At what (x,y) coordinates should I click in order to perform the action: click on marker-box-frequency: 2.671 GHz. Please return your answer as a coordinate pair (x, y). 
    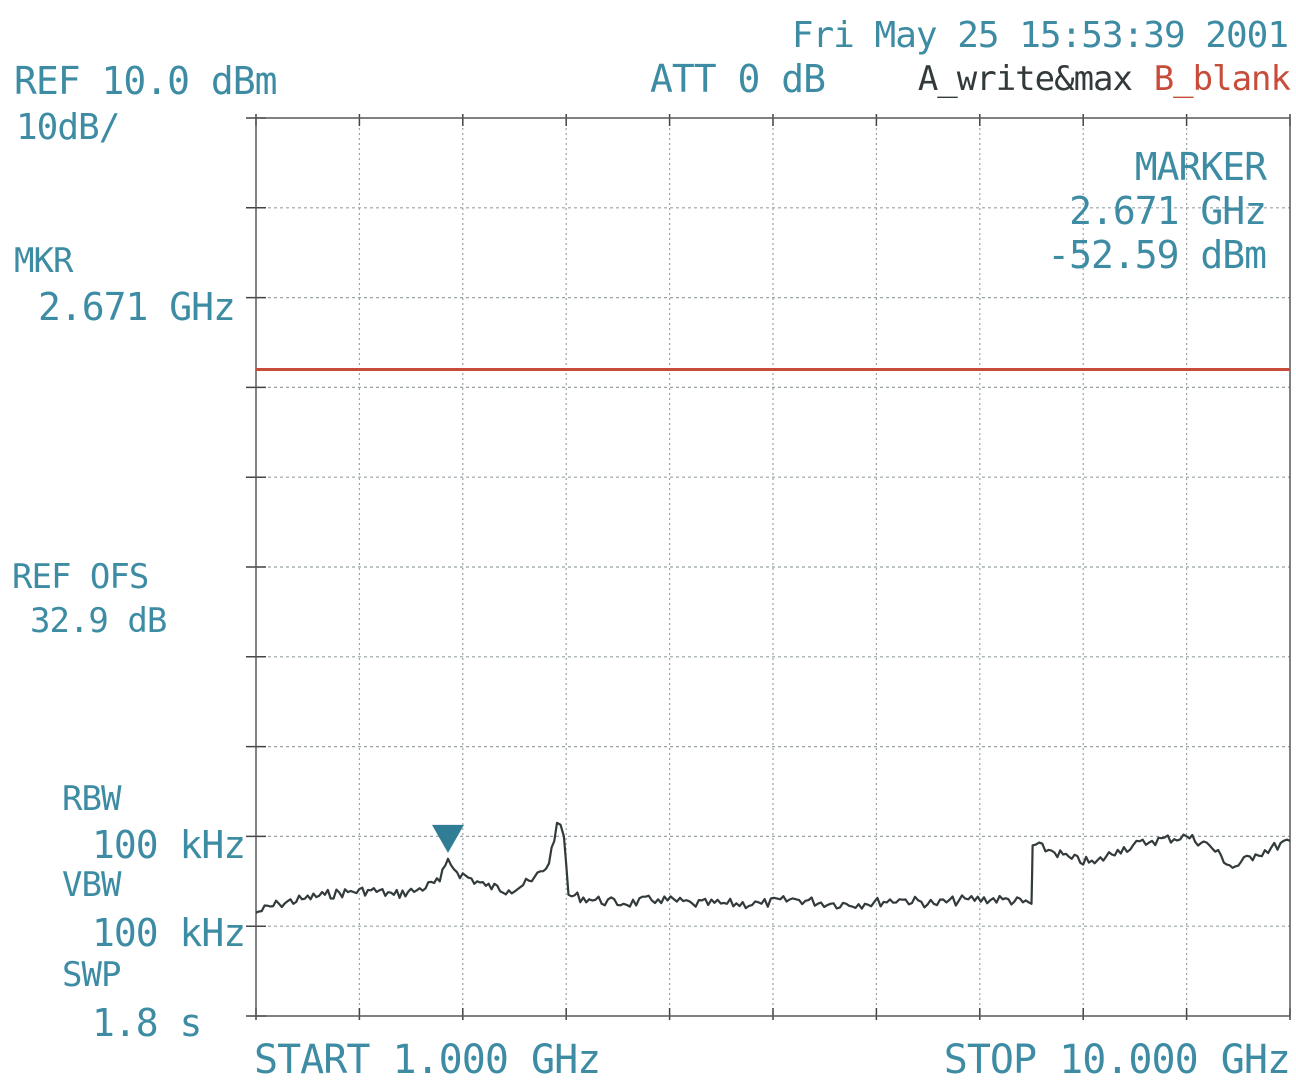
    Looking at the image, I should click on (1168, 211).